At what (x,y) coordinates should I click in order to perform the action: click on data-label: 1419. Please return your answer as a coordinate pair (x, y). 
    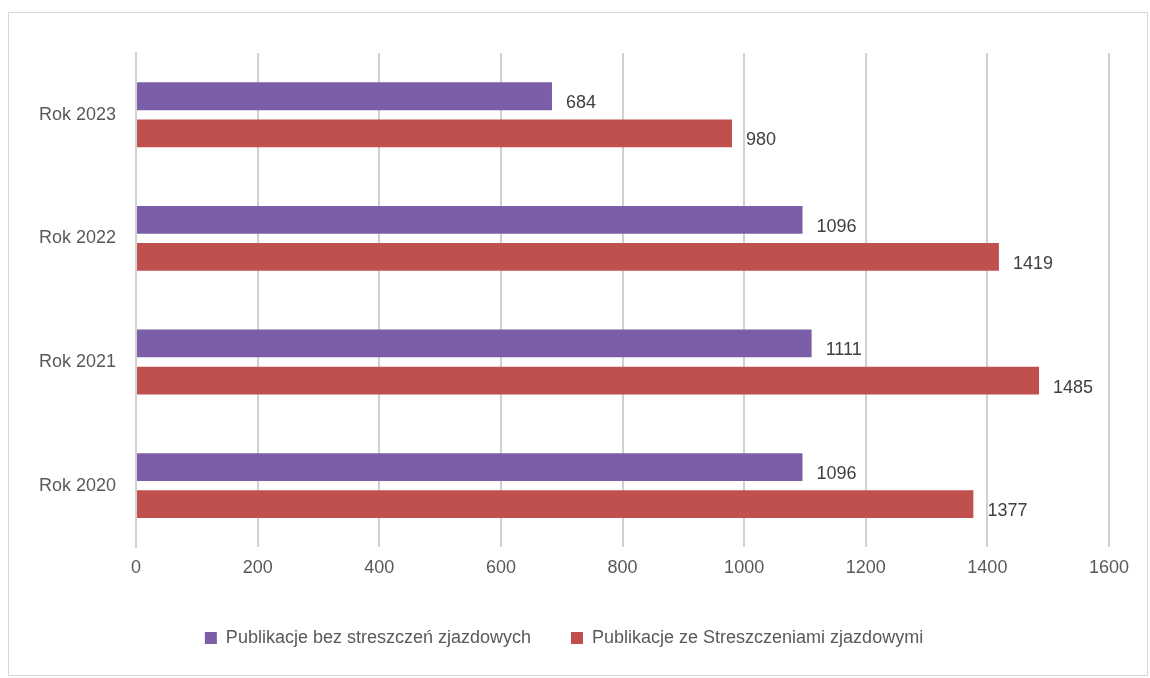
    Looking at the image, I should click on (1032, 262).